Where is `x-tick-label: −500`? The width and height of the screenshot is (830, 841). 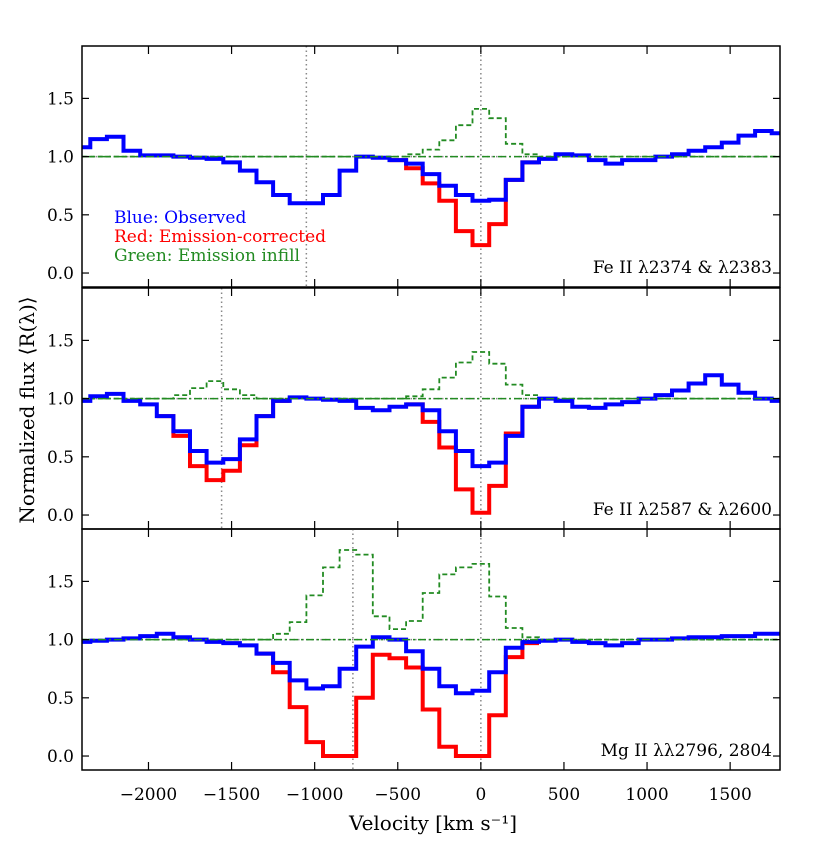 x-tick-label: −500 is located at coordinates (397, 795).